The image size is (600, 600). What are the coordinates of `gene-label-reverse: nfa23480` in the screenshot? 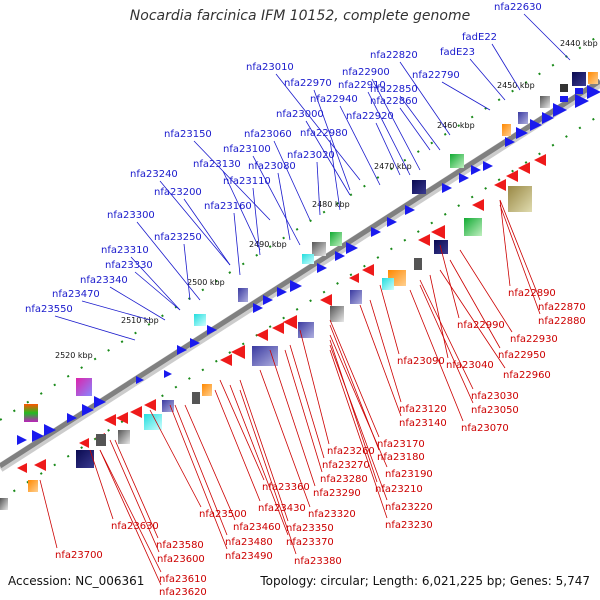 It's located at (249, 542).